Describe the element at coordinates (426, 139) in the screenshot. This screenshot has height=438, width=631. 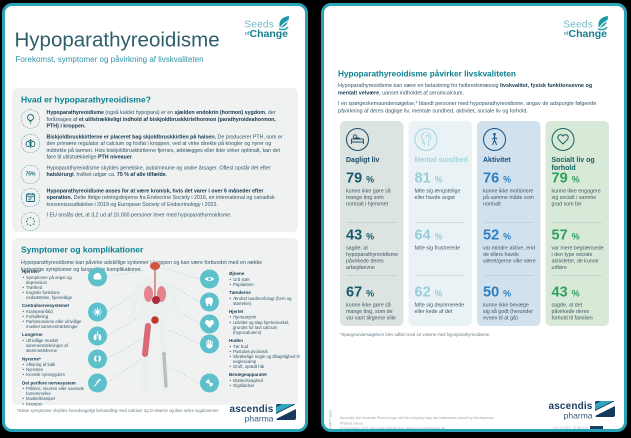
I see `mind-icon` at that location.